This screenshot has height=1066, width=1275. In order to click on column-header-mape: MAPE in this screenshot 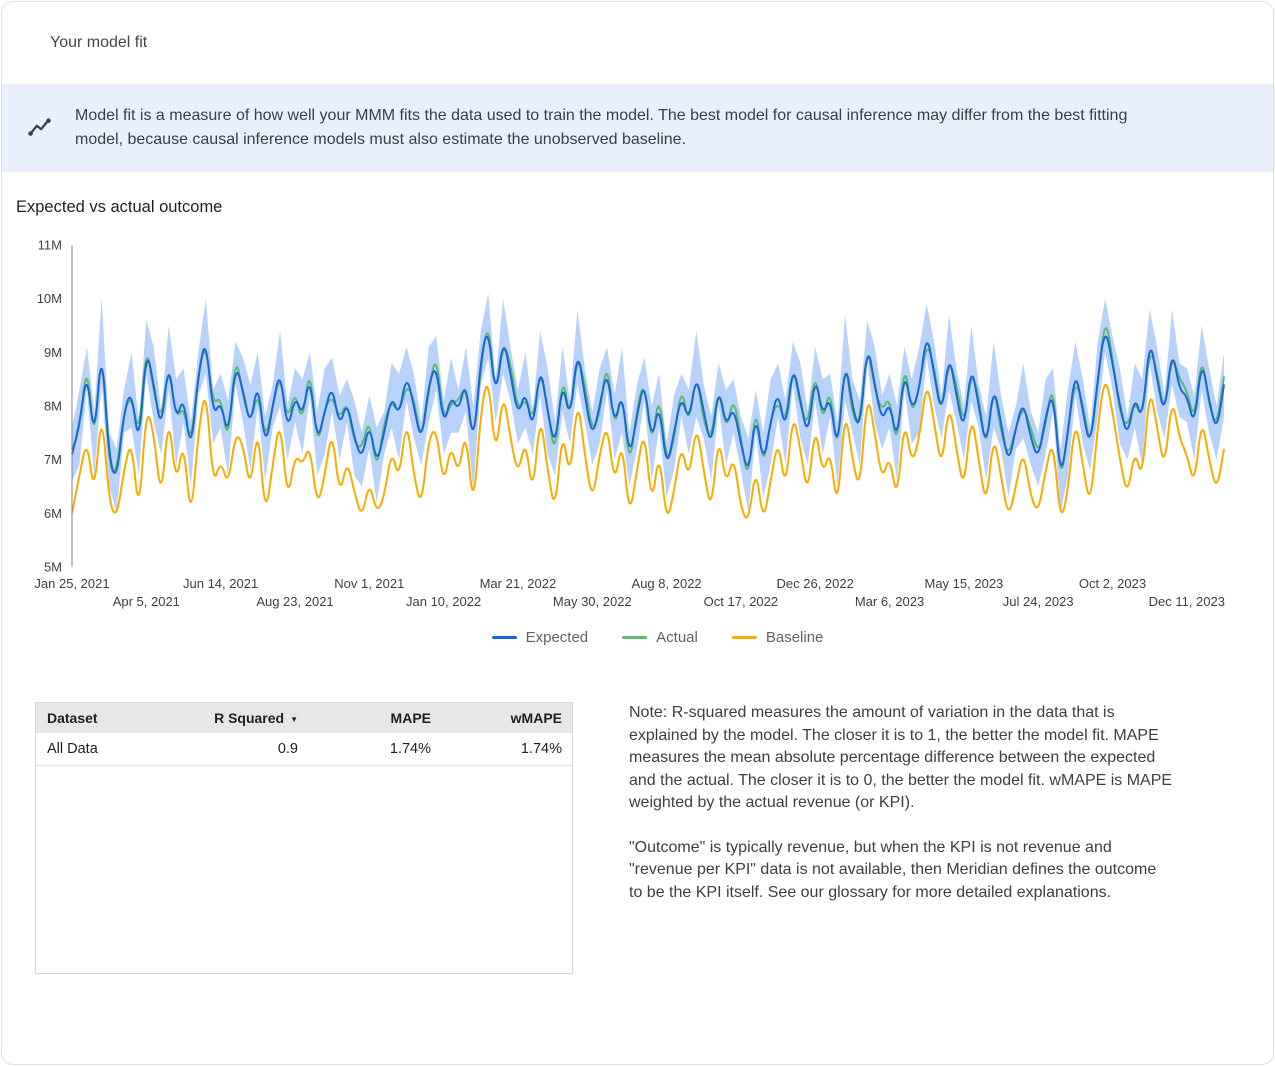, I will do `click(374, 718)`.